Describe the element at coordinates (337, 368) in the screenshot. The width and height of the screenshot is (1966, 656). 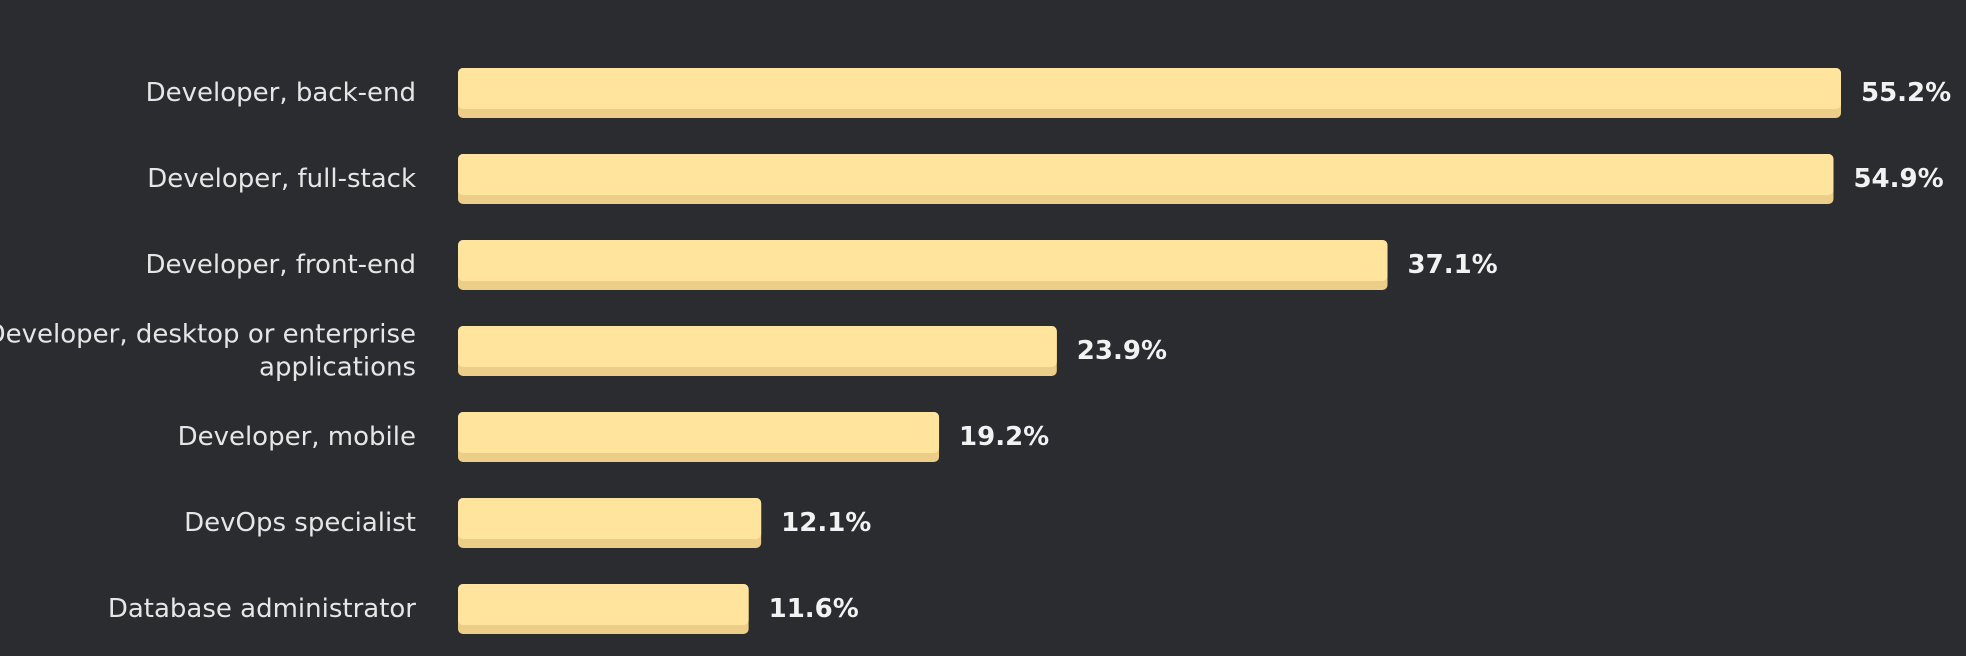
I see `category-label-line: applications` at that location.